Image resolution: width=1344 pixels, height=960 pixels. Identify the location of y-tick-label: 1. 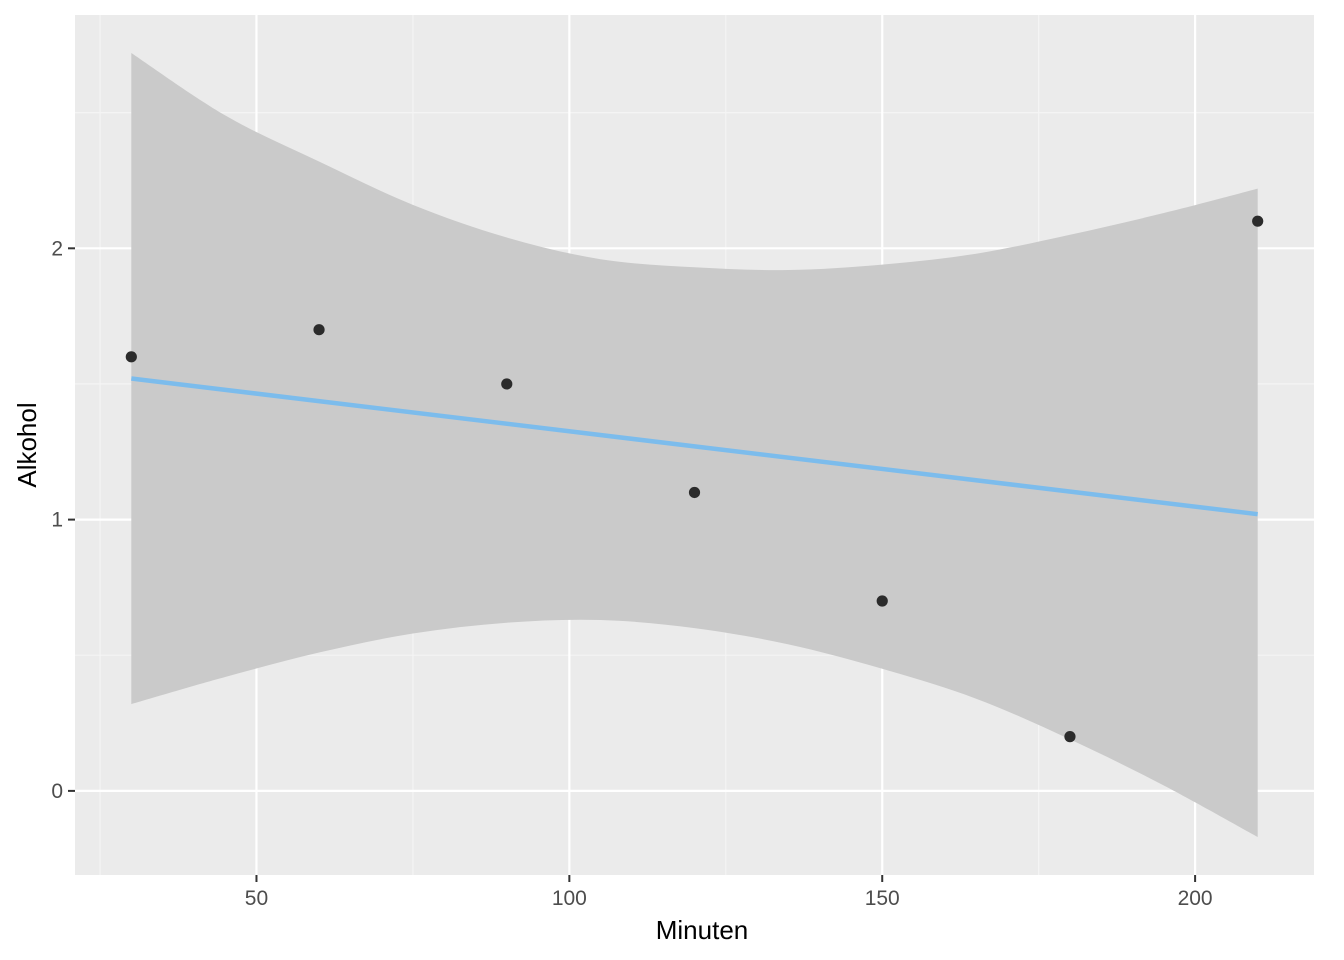
(57, 520).